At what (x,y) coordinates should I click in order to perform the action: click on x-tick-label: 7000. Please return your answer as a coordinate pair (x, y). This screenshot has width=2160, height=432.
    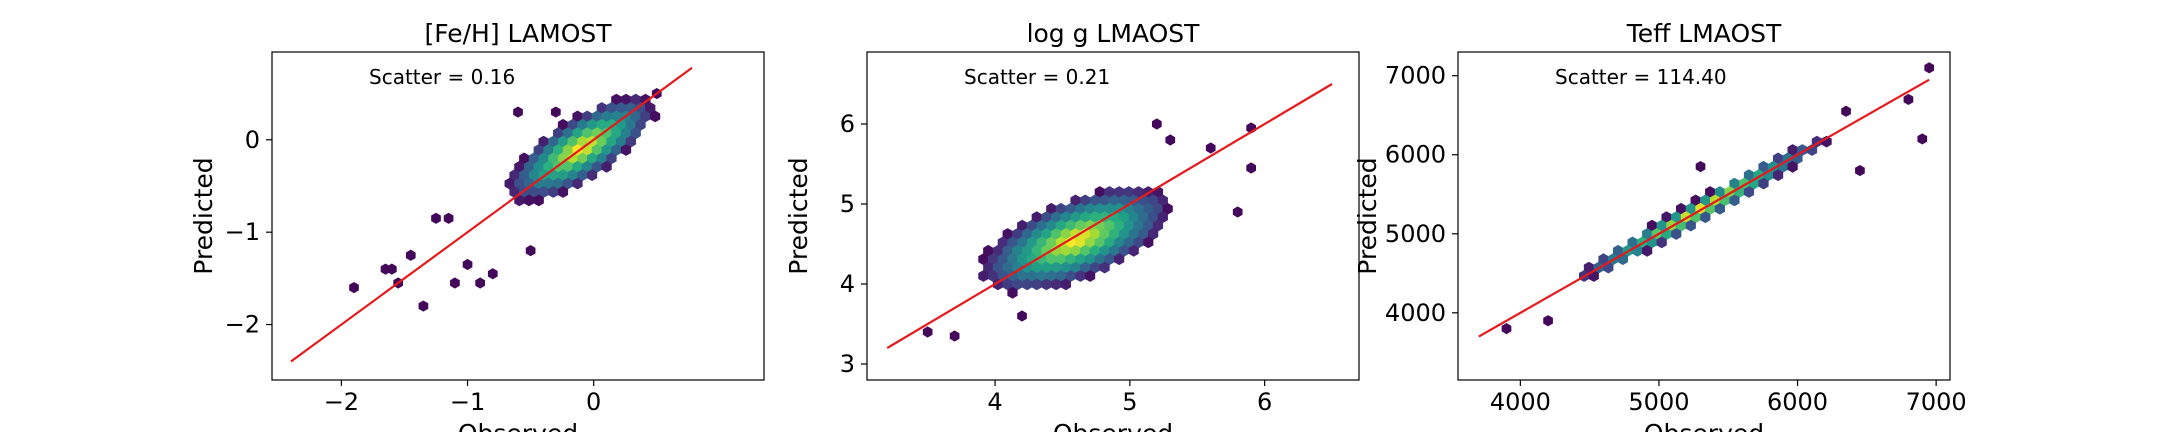
    Looking at the image, I should click on (1936, 402).